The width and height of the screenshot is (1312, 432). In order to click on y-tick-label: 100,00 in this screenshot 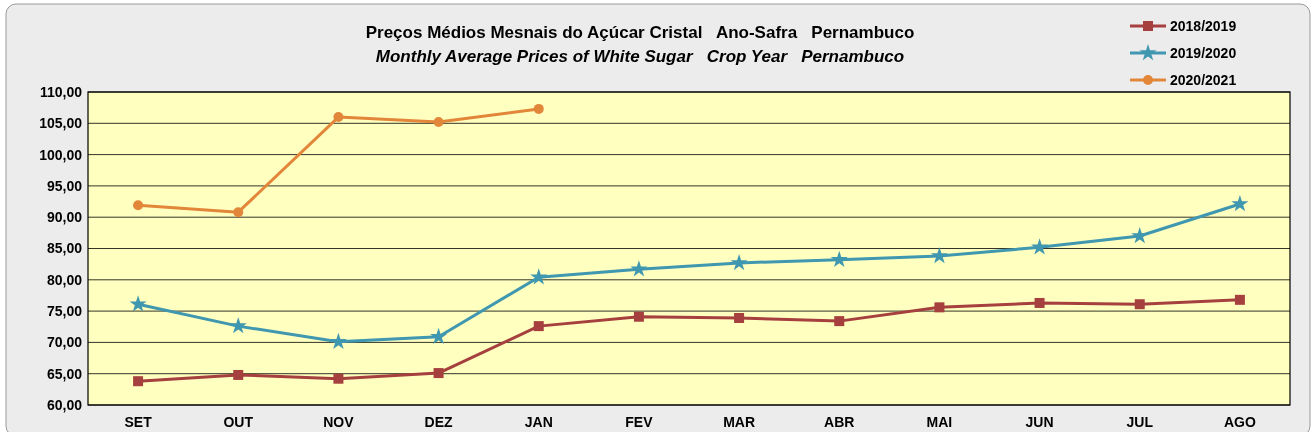, I will do `click(61, 154)`.